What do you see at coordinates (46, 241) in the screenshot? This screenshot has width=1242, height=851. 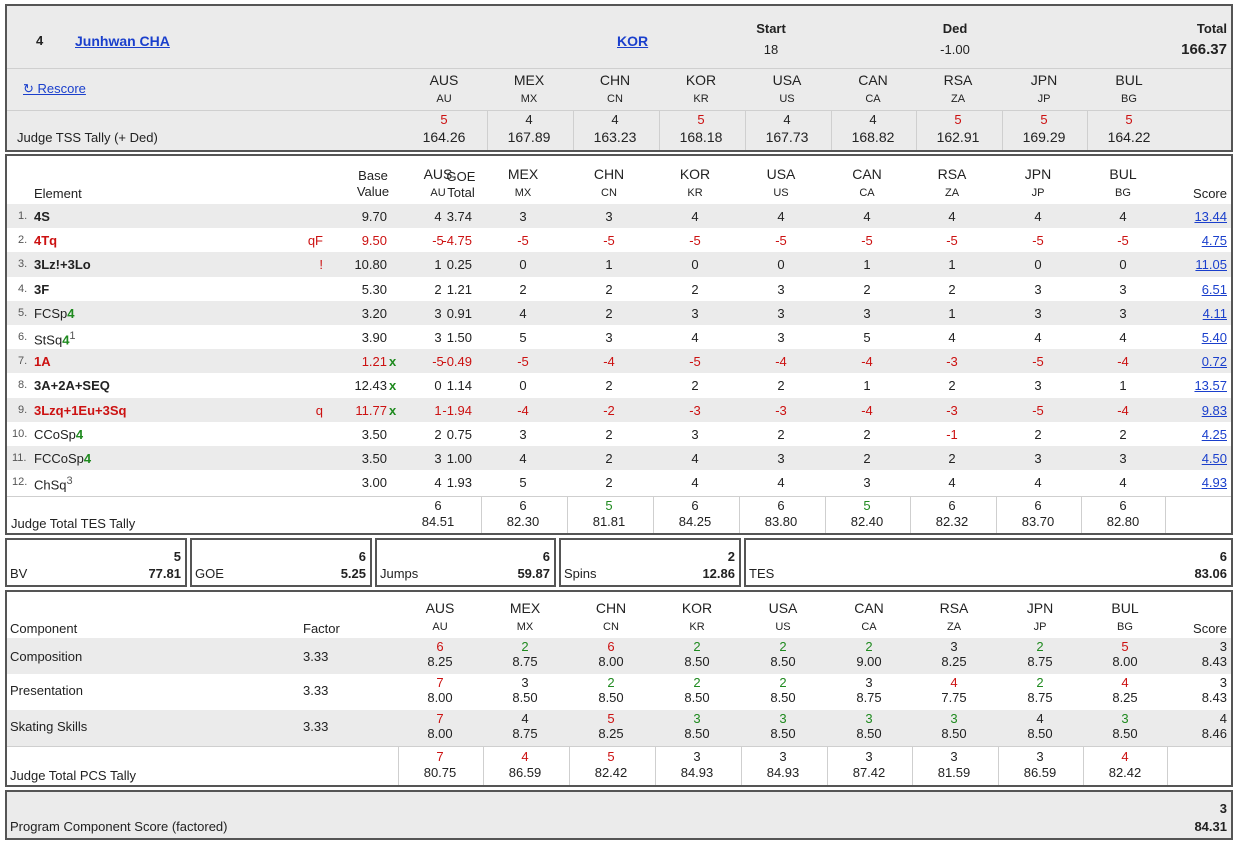 I see `element-code: 4Tq` at bounding box center [46, 241].